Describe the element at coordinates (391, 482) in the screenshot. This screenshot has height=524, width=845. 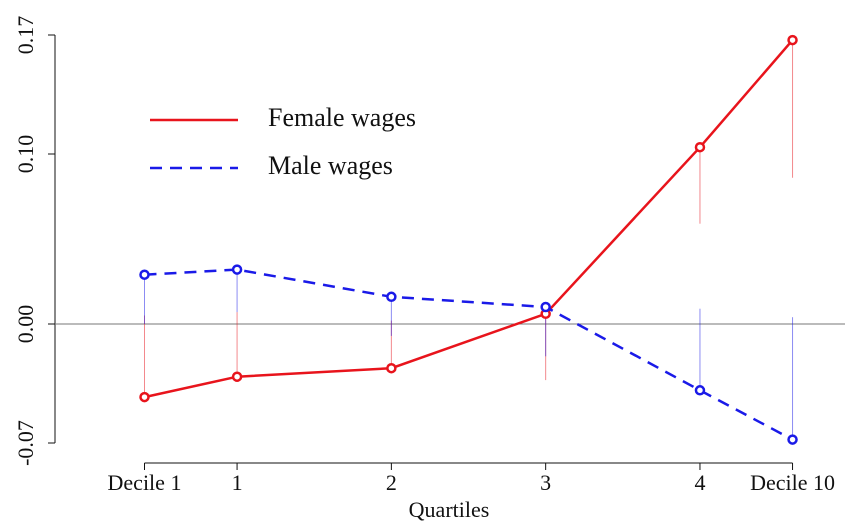
I see `x-tick-label: 2` at that location.